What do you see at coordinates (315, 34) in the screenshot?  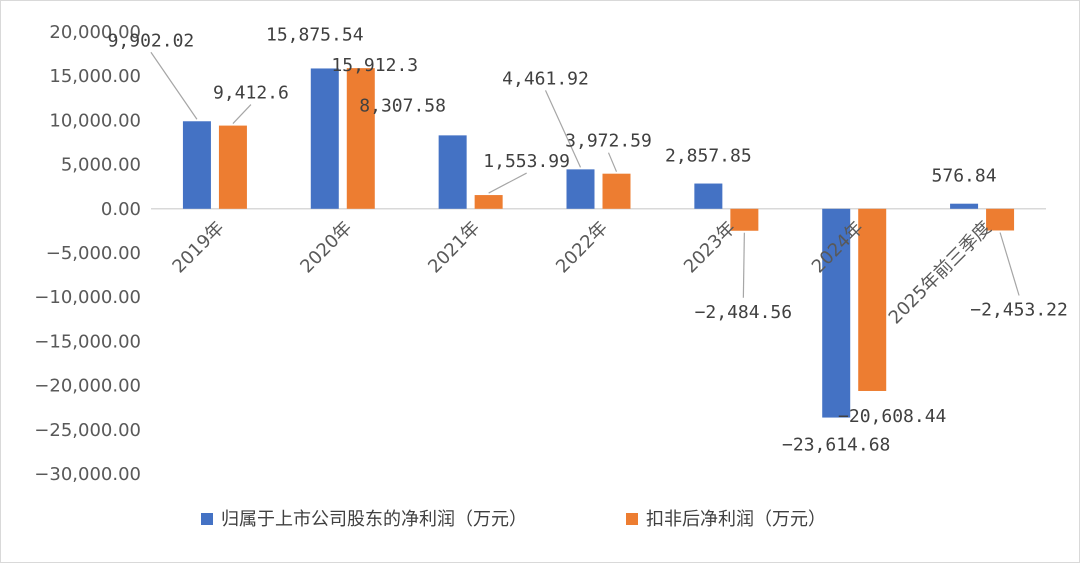 I see `data-label: 15,875.54` at bounding box center [315, 34].